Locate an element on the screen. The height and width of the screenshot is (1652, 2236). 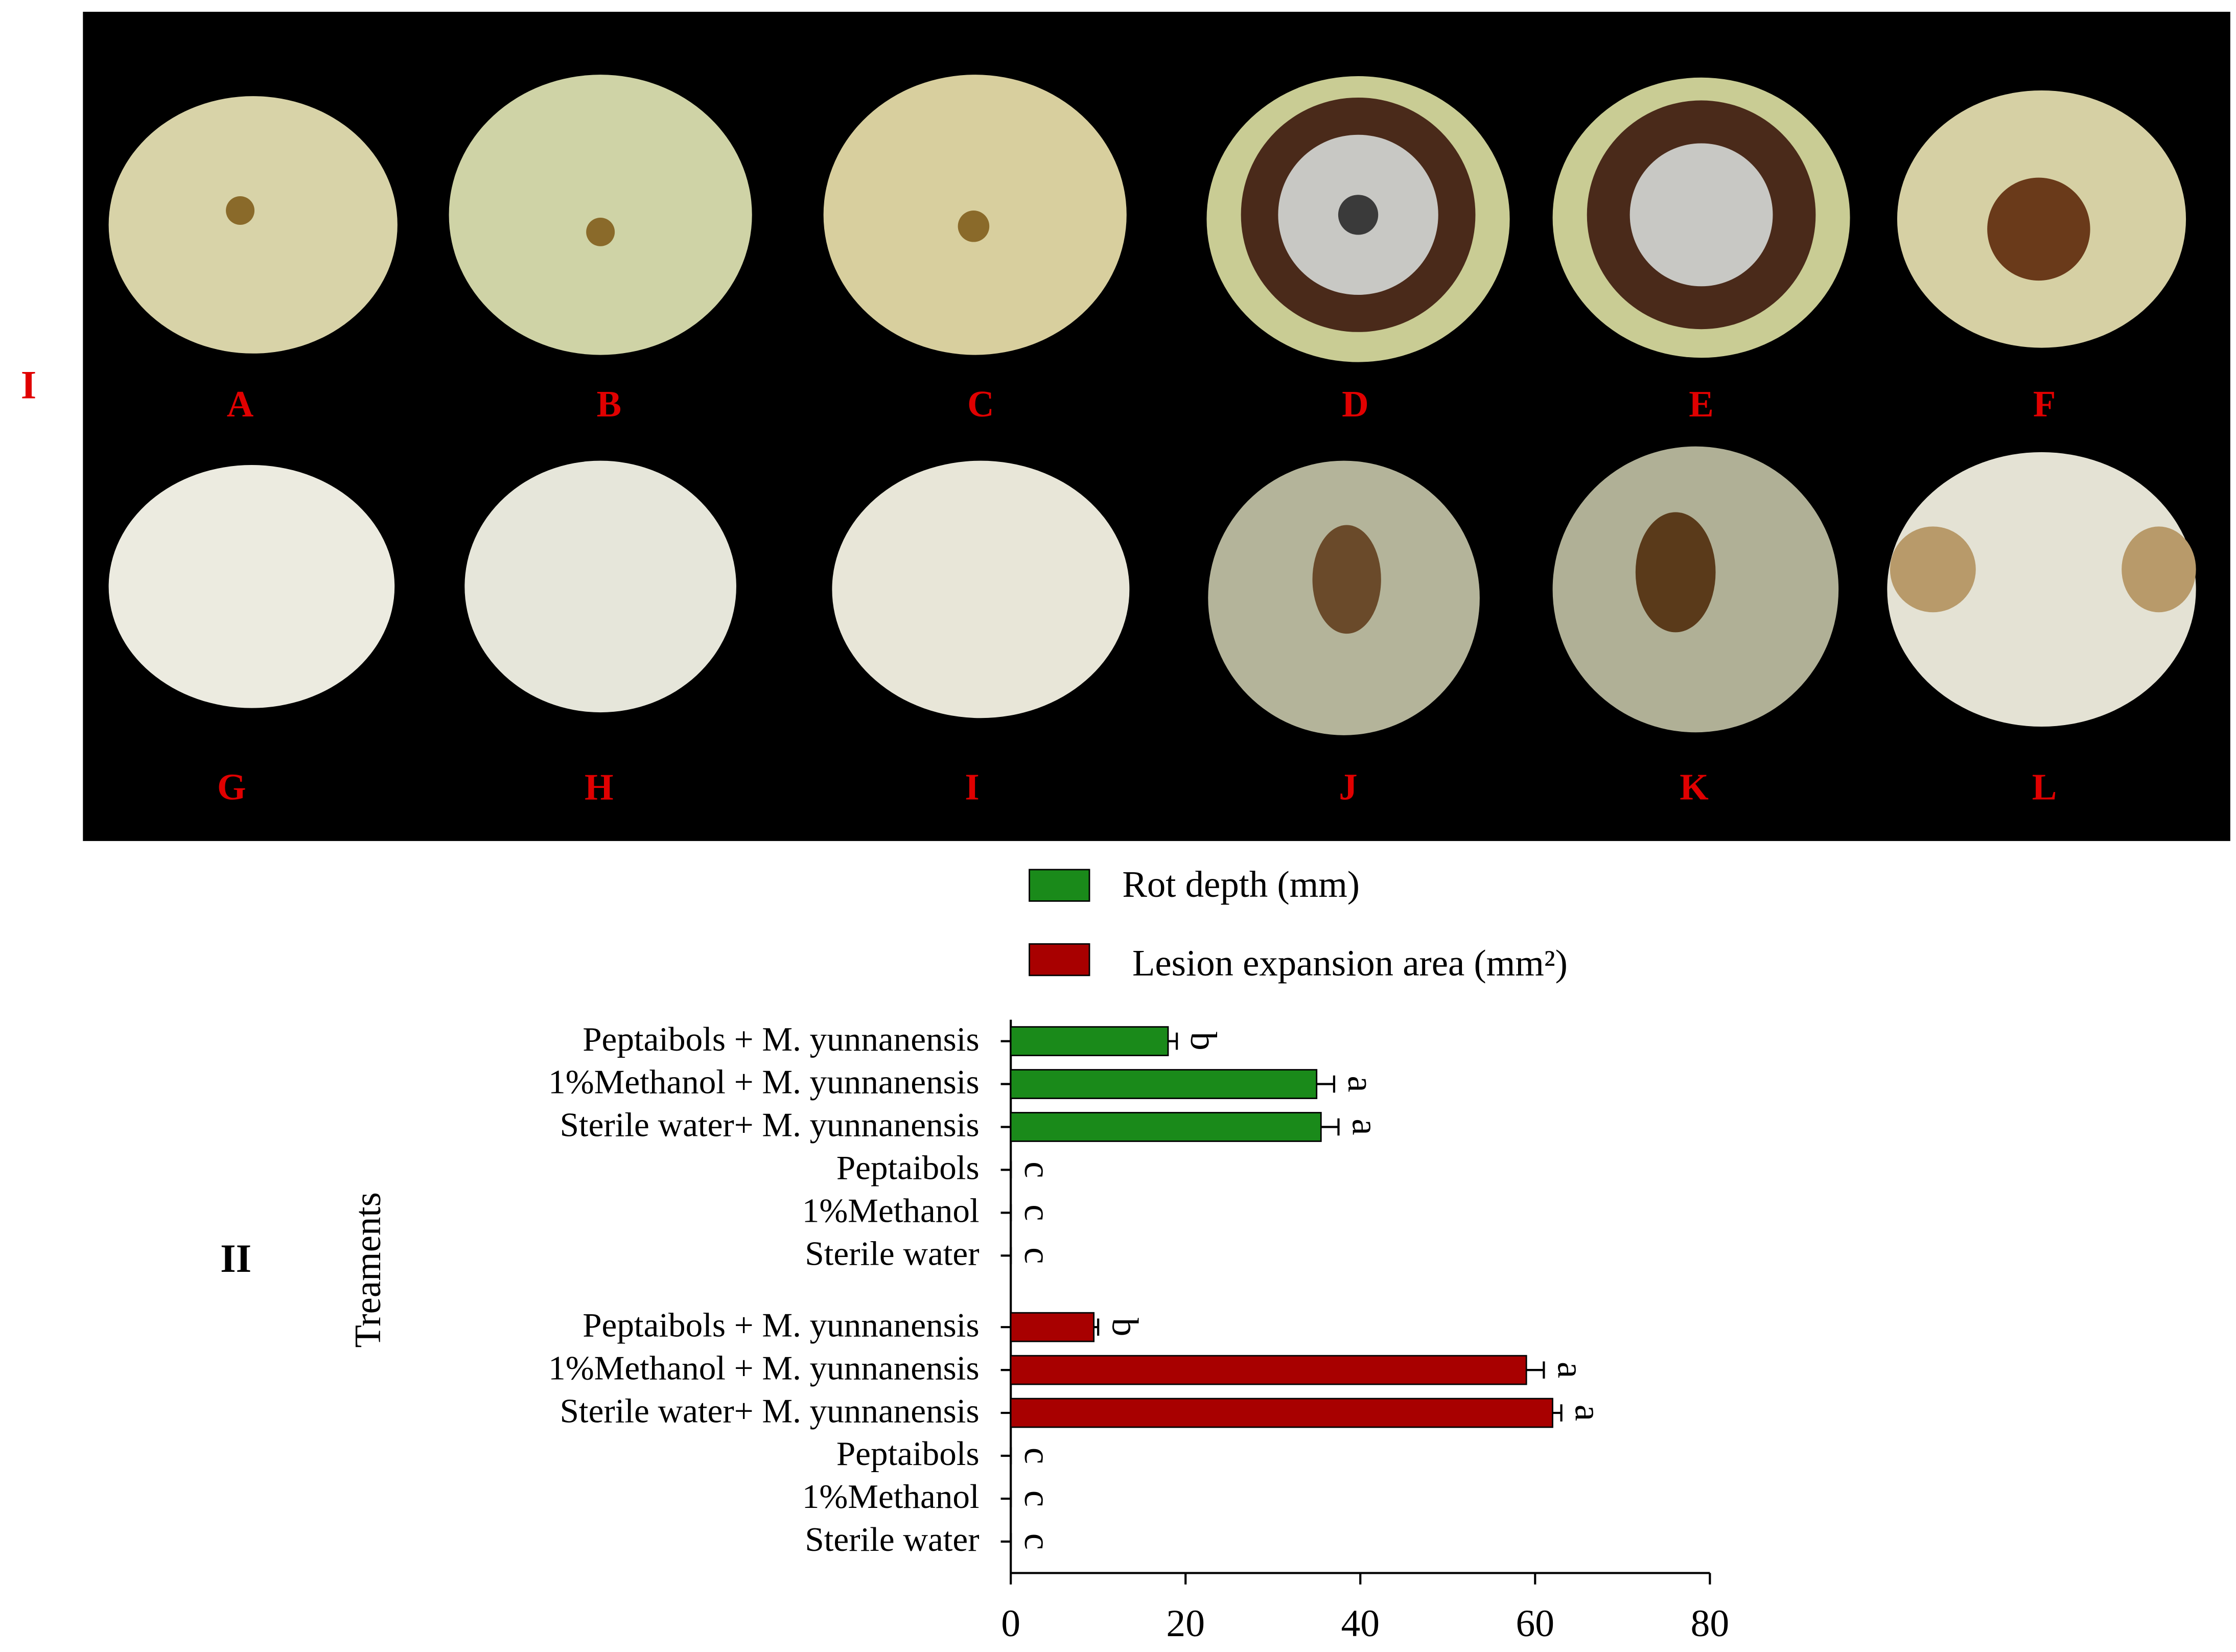
y-axis-label: Treaments is located at coordinates (368, 1269).